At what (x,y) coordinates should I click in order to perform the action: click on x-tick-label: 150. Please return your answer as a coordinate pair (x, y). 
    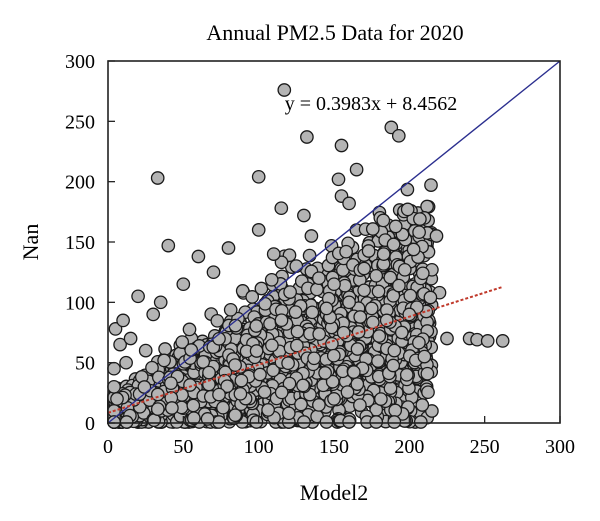
    Looking at the image, I should click on (334, 447).